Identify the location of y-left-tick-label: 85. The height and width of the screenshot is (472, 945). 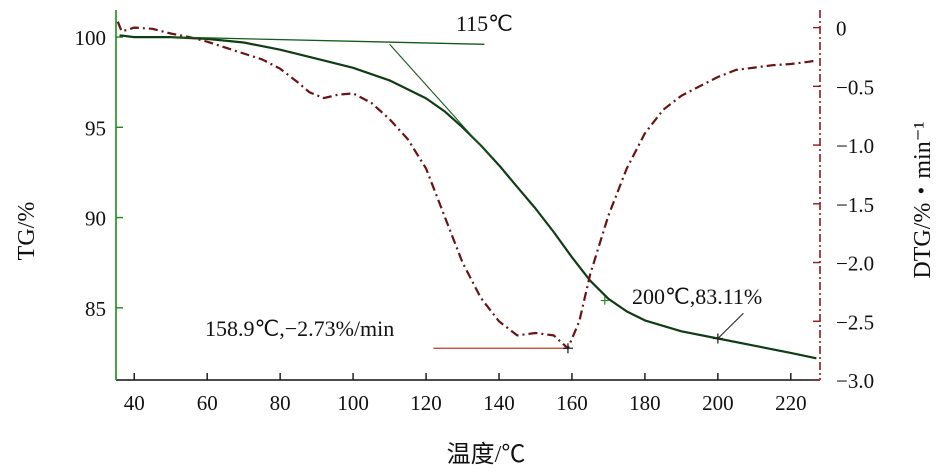
(95, 309).